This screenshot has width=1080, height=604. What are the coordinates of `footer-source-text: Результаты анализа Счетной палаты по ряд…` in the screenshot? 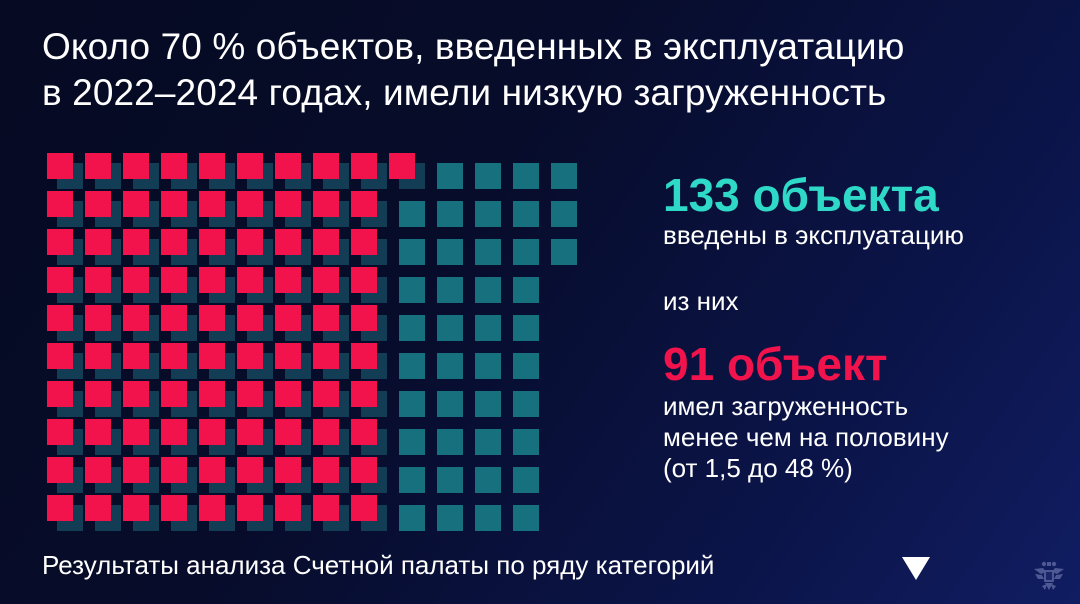 It's located at (378, 565).